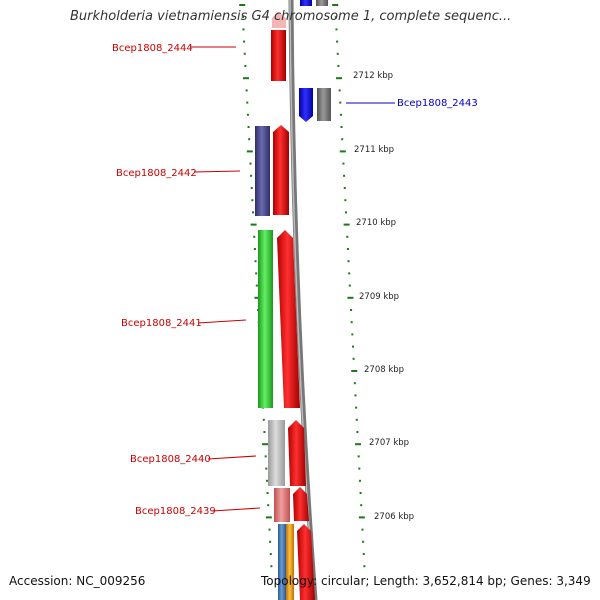 This screenshot has width=600, height=600. I want to click on scale-label-2712: 2712 kbp, so click(373, 76).